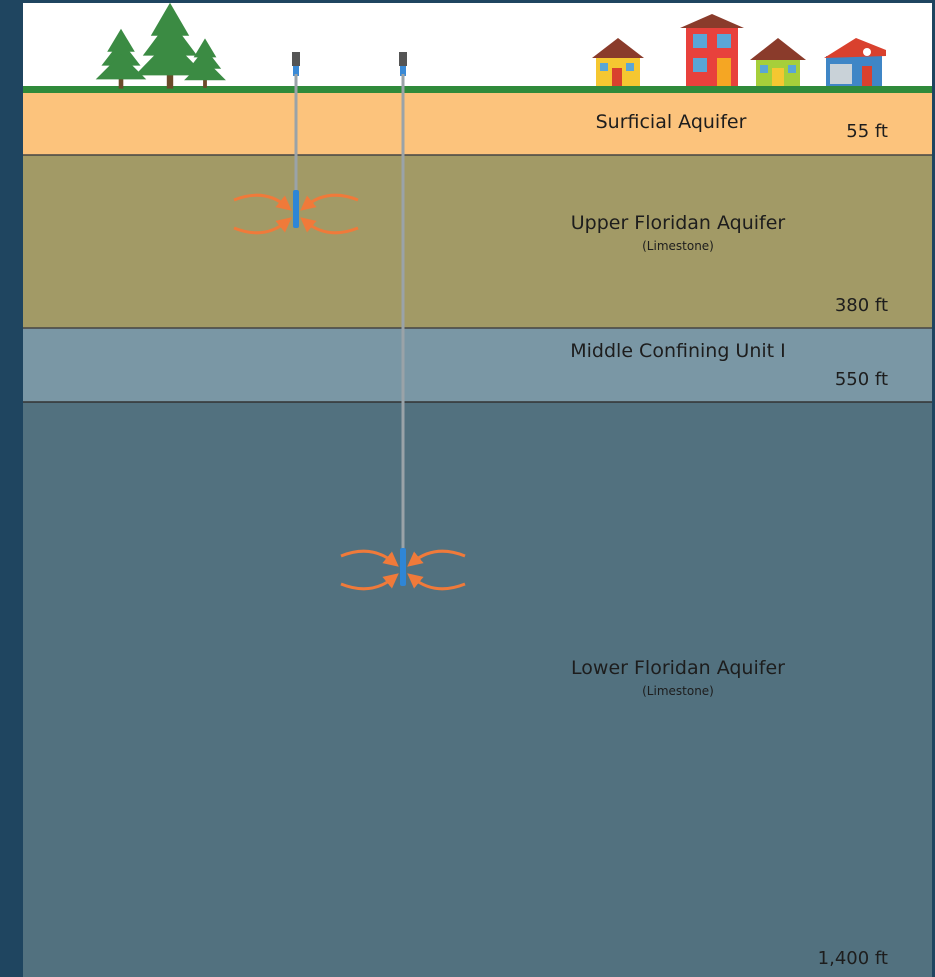  I want to click on well-deep, so click(403, 319).